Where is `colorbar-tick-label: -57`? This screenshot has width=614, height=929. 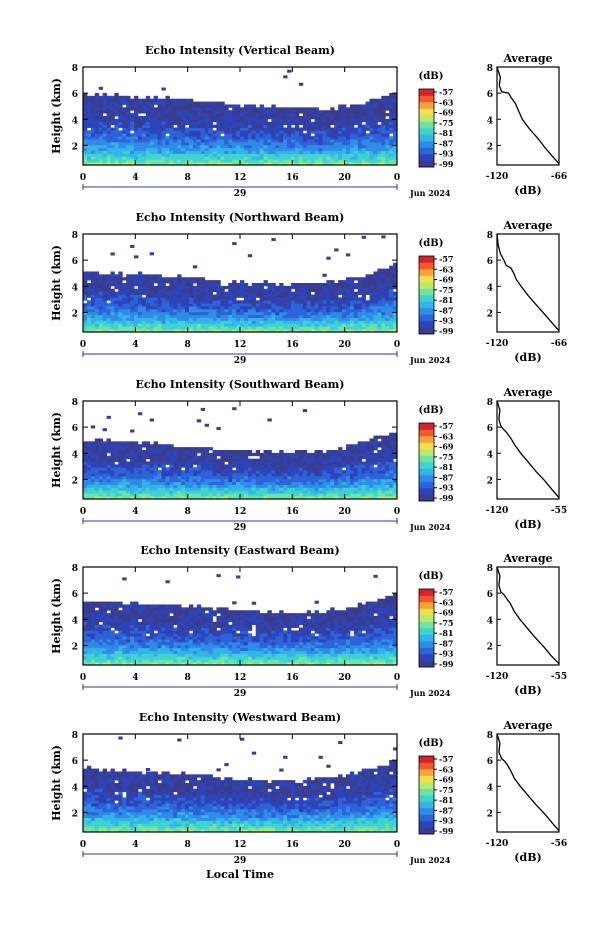 colorbar-tick-label: -57 is located at coordinates (446, 92).